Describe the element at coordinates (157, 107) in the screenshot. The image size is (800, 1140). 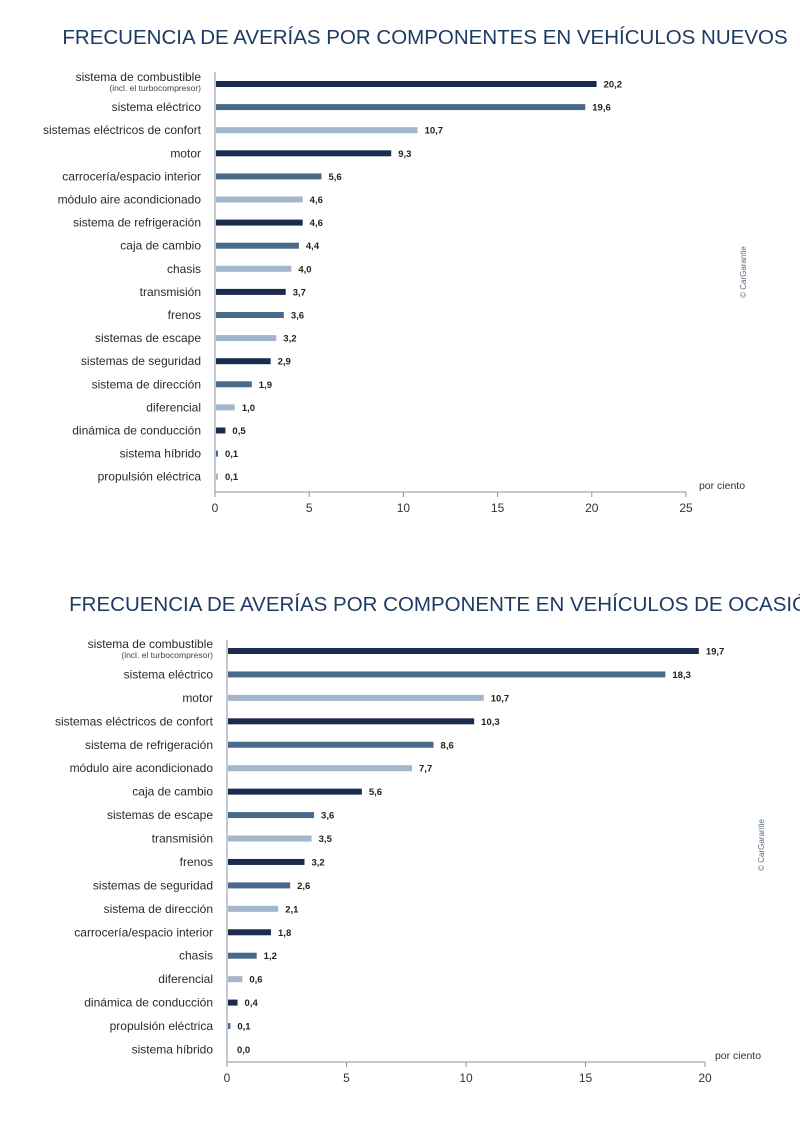
I see `category-label: sistema eléctrico` at that location.